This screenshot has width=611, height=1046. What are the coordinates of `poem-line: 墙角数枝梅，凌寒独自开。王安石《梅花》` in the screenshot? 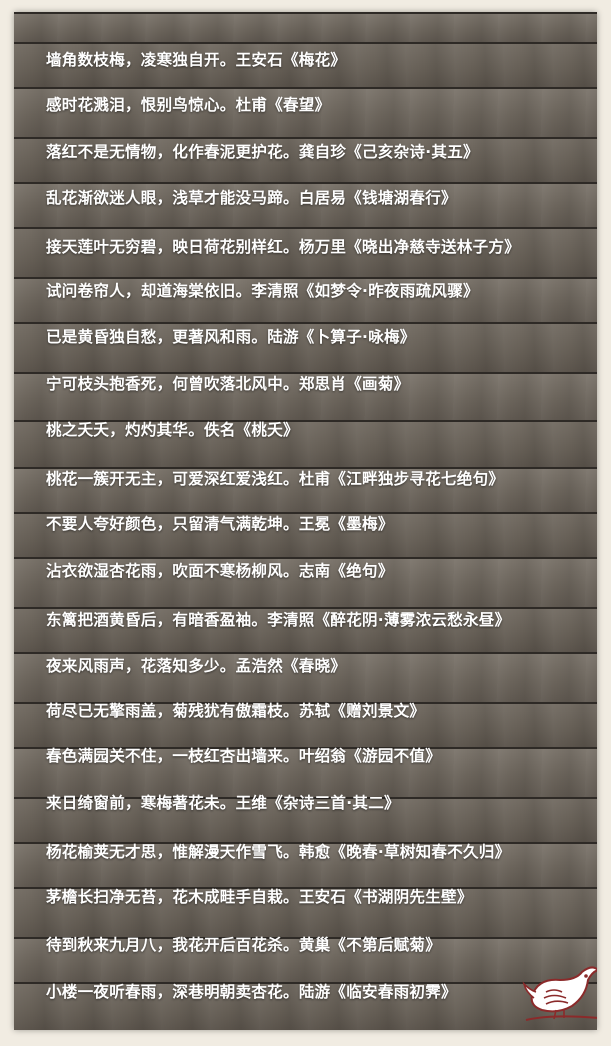 It's located at (316, 60).